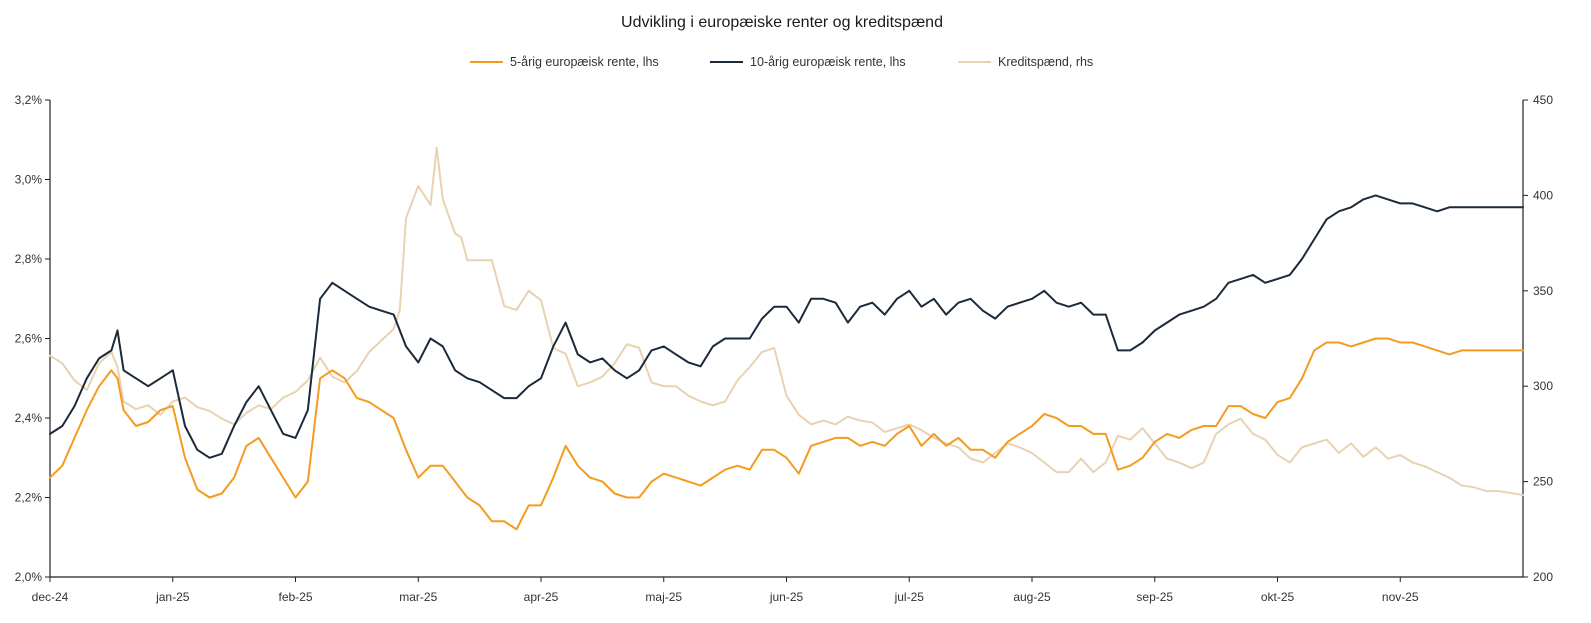 The width and height of the screenshot is (1591, 623). Describe the element at coordinates (29, 418) in the screenshot. I see `left-tick-label: 2,4%` at that location.